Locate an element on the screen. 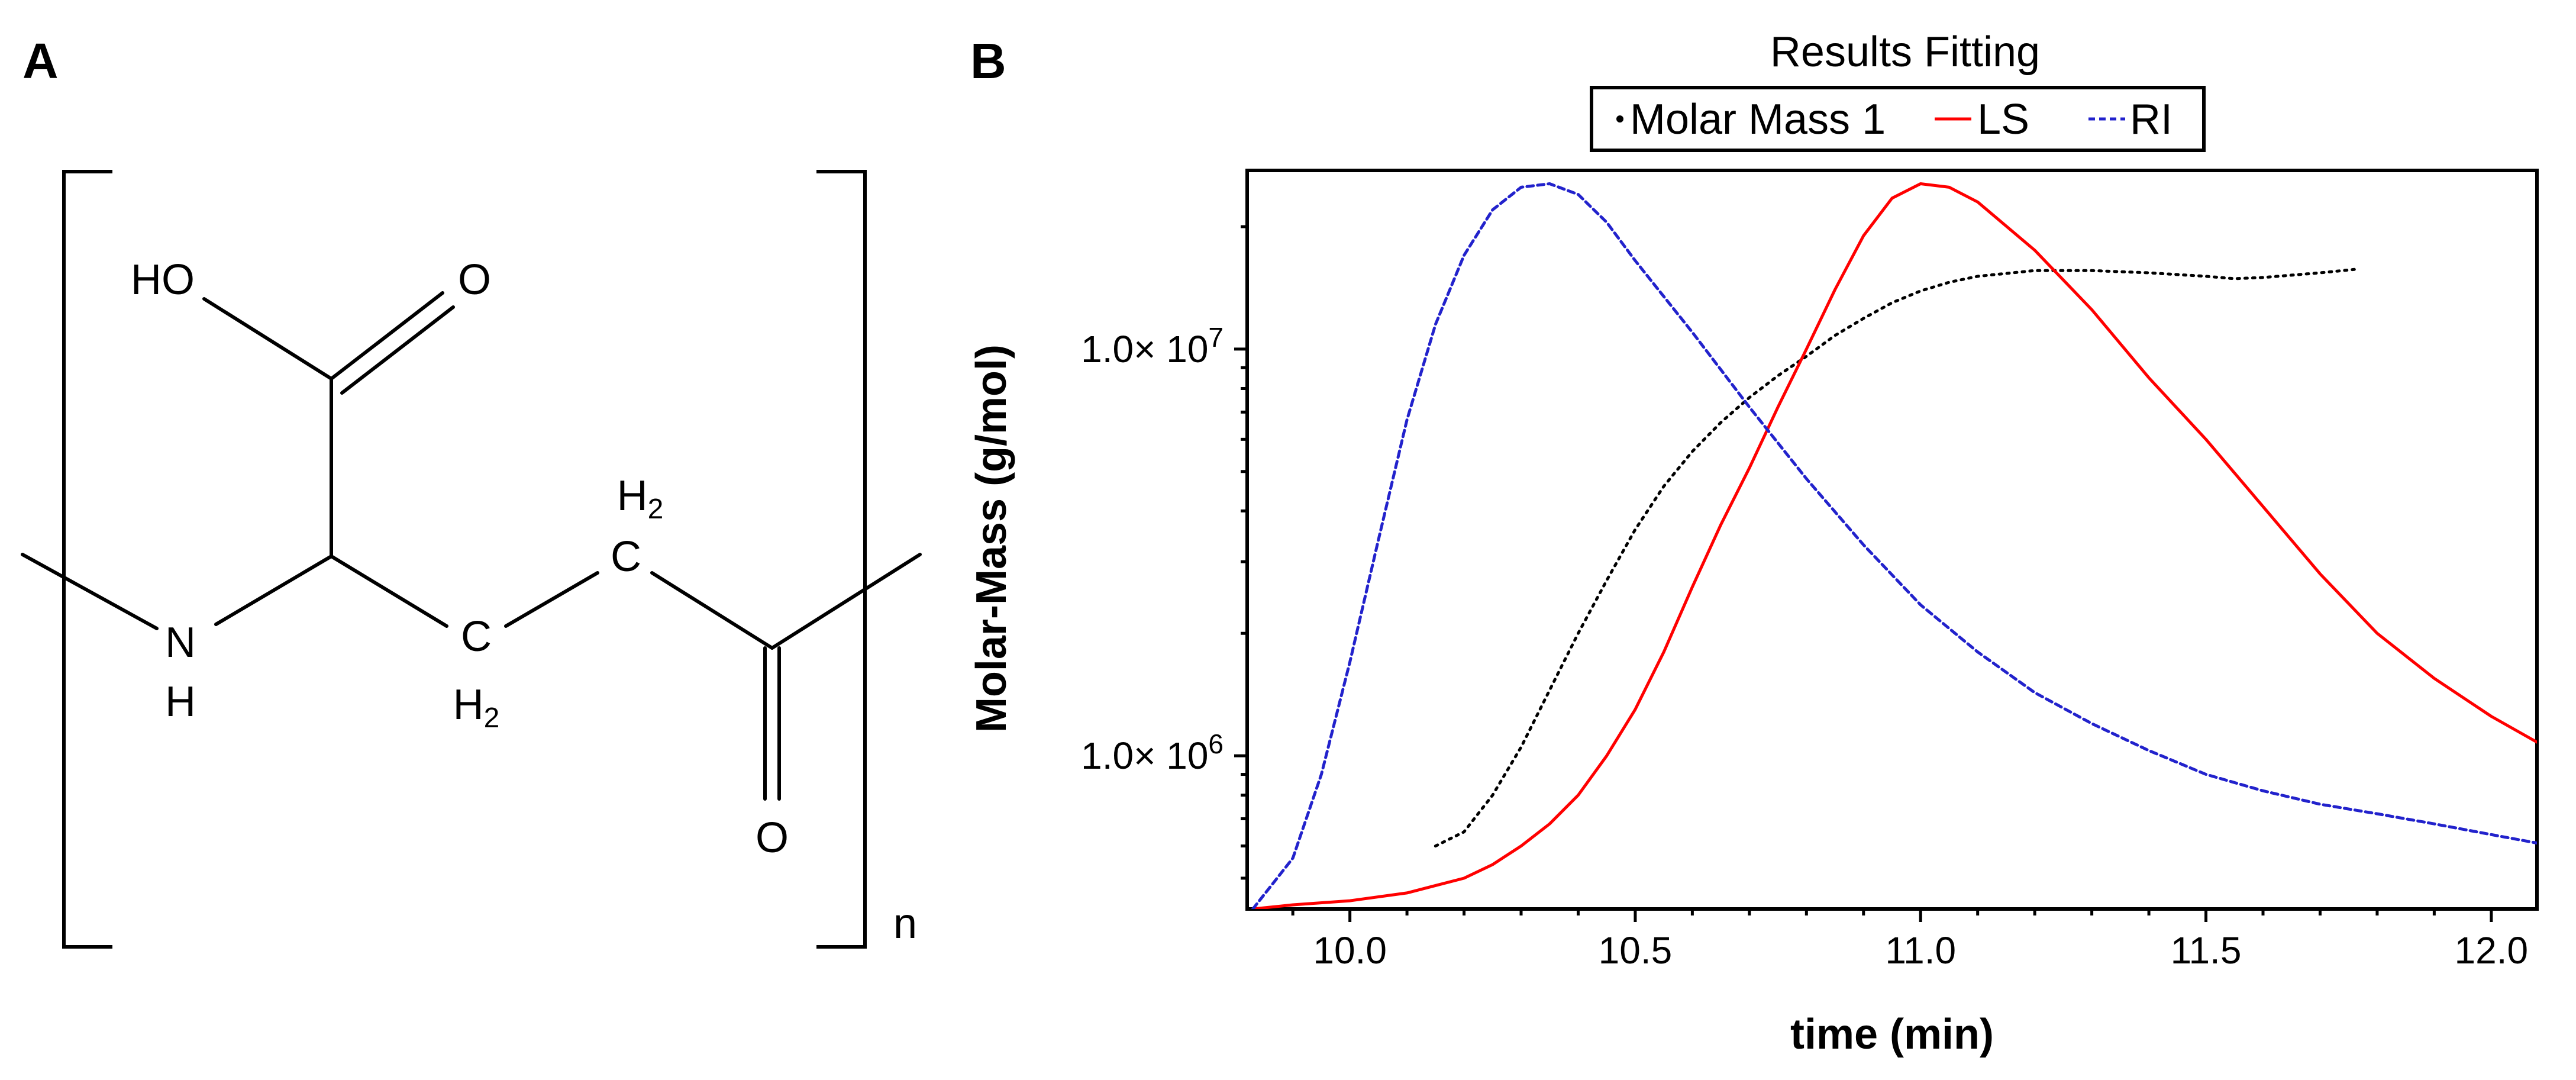  atom-h-ch2-lower: H2 is located at coordinates (476, 707).